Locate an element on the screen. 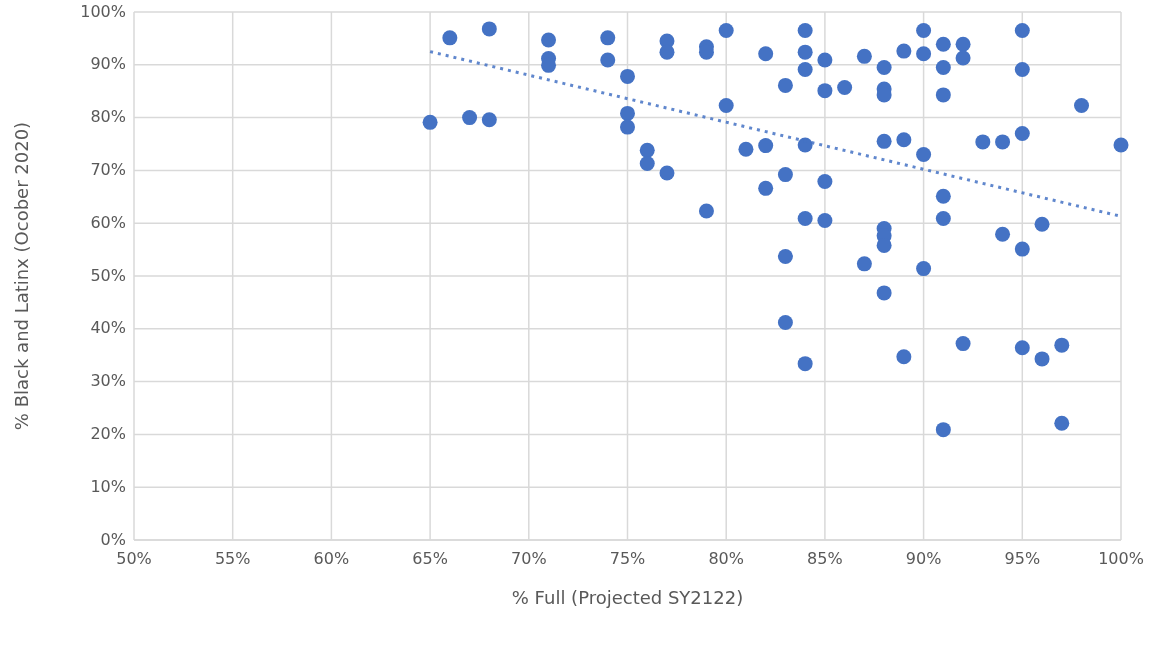 Image resolution: width=1161 pixels, height=669 pixels. x-tick-label: 90% is located at coordinates (923, 558).